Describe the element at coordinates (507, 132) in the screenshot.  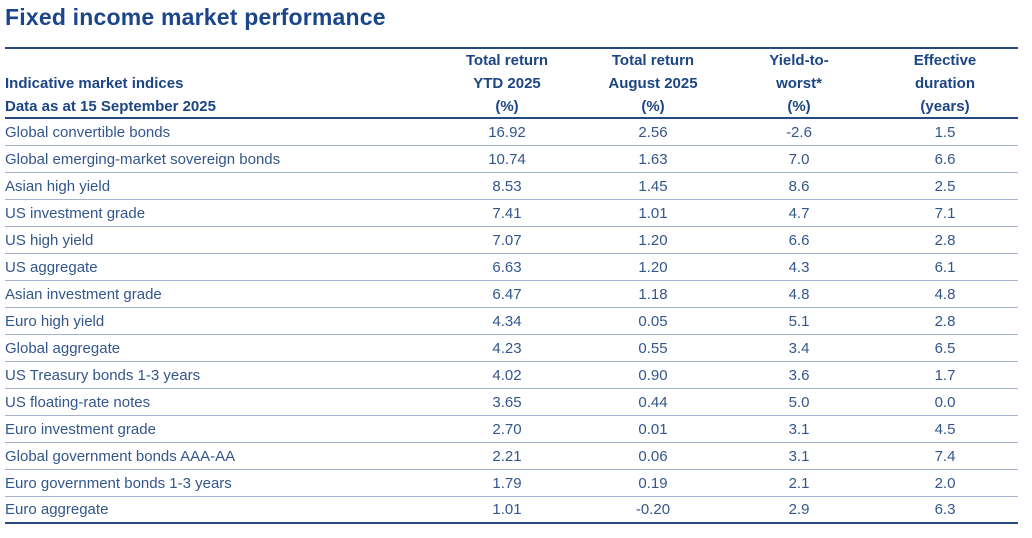
I see `total-return-ytd-value: 16.92` at that location.